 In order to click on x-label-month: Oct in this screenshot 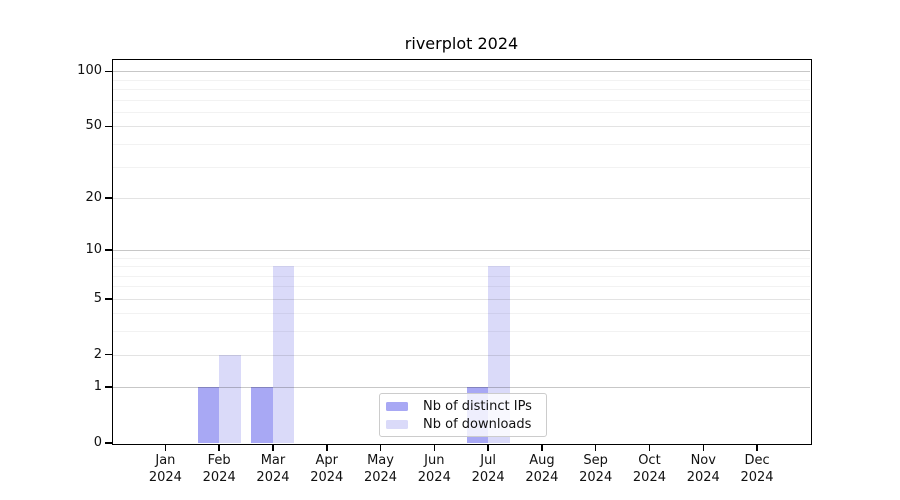, I will do `click(649, 460)`.